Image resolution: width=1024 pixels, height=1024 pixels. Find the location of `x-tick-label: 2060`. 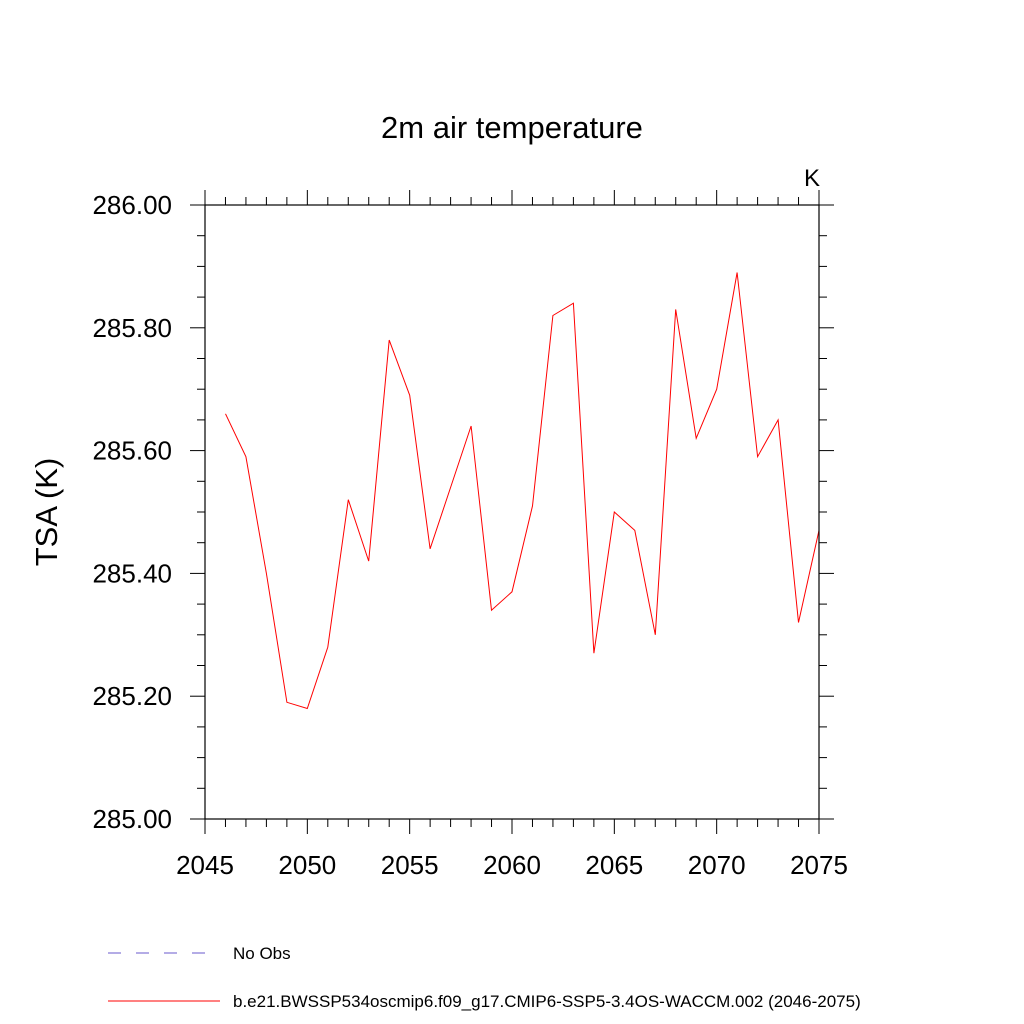

x-tick-label: 2060 is located at coordinates (512, 865).